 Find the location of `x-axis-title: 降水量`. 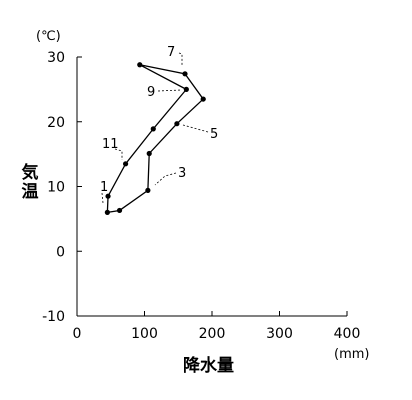

x-axis-title: 降水量 is located at coordinates (208, 365).